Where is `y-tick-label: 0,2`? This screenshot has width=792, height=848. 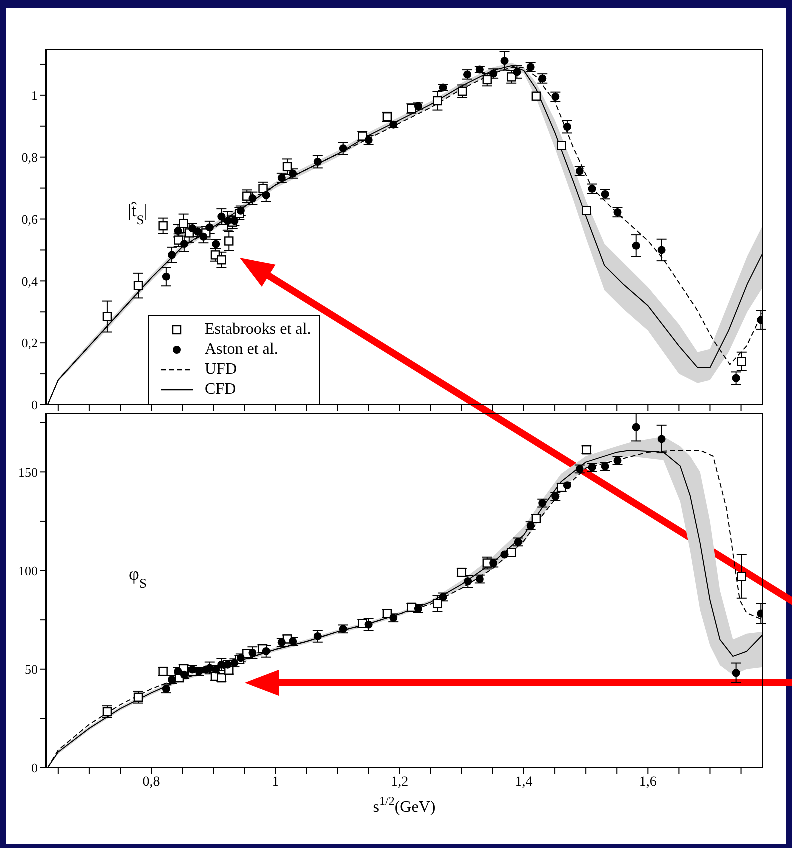
y-tick-label: 0,2 is located at coordinates (30, 343).